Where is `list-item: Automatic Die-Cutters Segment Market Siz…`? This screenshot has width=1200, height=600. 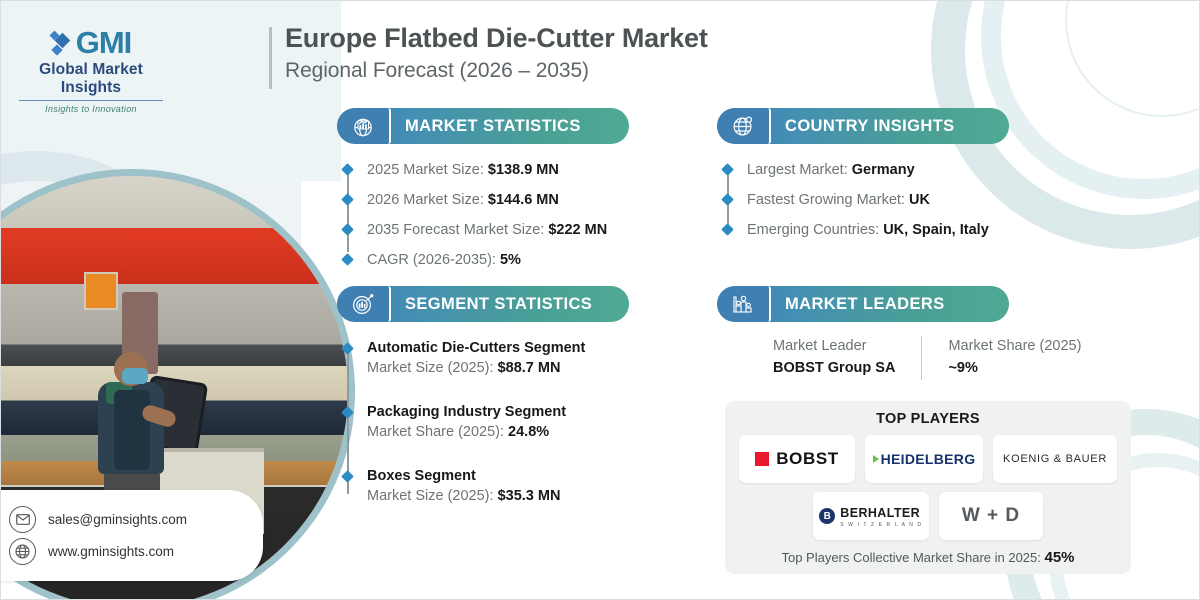
list-item: Automatic Die-Cutters Segment Market Siz… is located at coordinates (485, 359).